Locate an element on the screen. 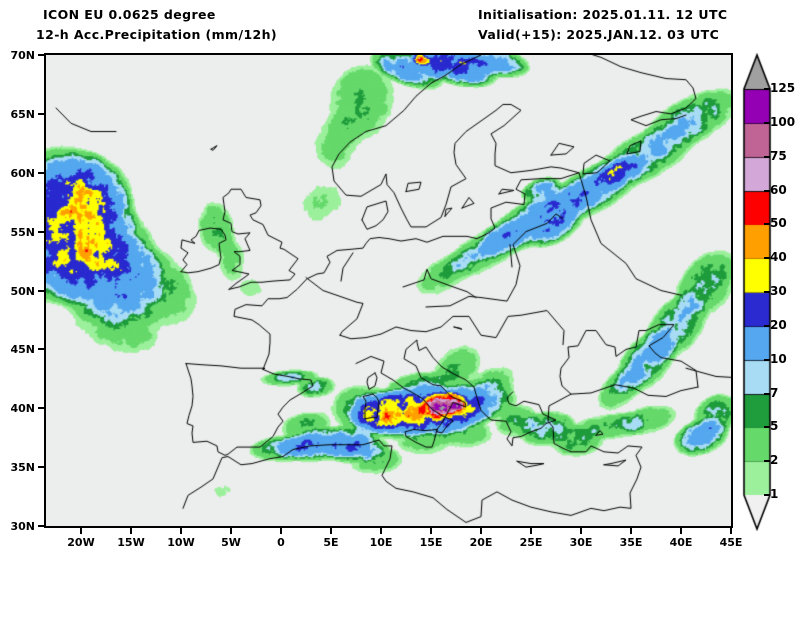 This screenshot has height=618, width=800. x-axis-label: 20E is located at coordinates (481, 542).